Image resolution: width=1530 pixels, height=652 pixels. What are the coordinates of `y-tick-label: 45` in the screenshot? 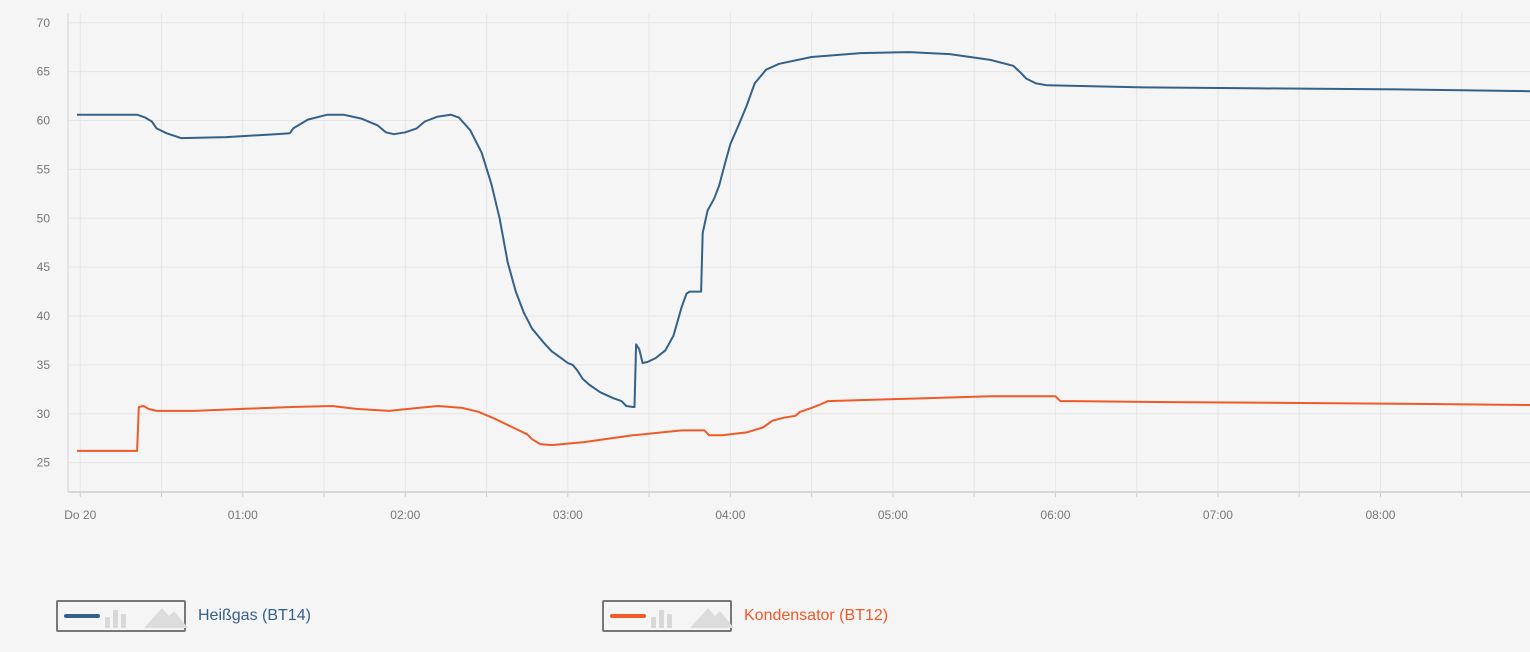 It's located at (44, 267).